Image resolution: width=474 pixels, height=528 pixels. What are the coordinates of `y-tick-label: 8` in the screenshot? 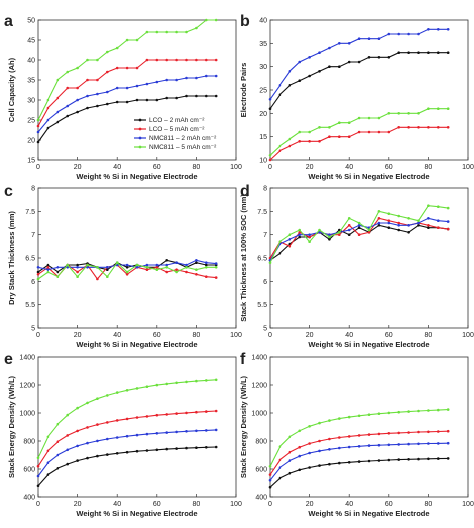 It's located at (265, 189).